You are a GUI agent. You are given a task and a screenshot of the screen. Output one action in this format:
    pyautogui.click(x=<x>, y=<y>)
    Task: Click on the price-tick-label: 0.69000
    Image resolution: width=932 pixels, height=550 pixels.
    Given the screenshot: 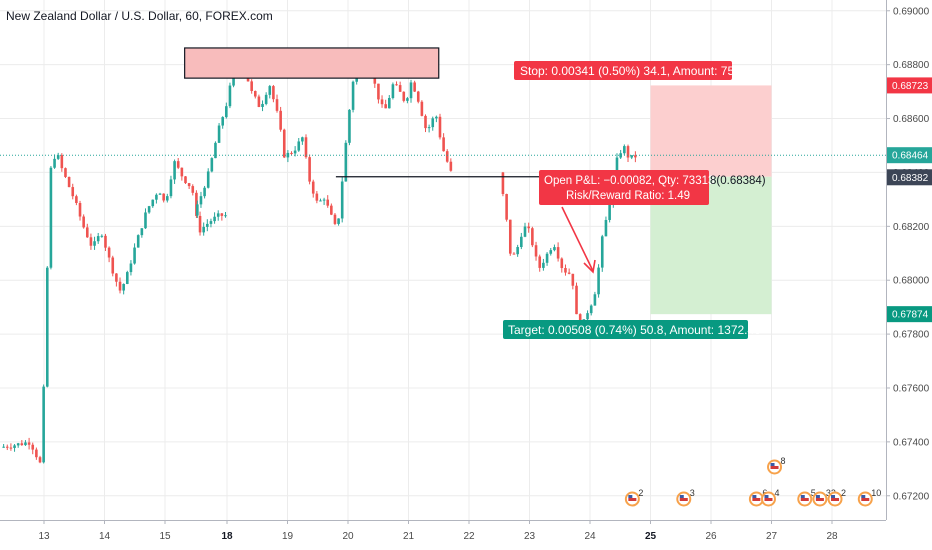 What is the action you would take?
    pyautogui.click(x=911, y=11)
    